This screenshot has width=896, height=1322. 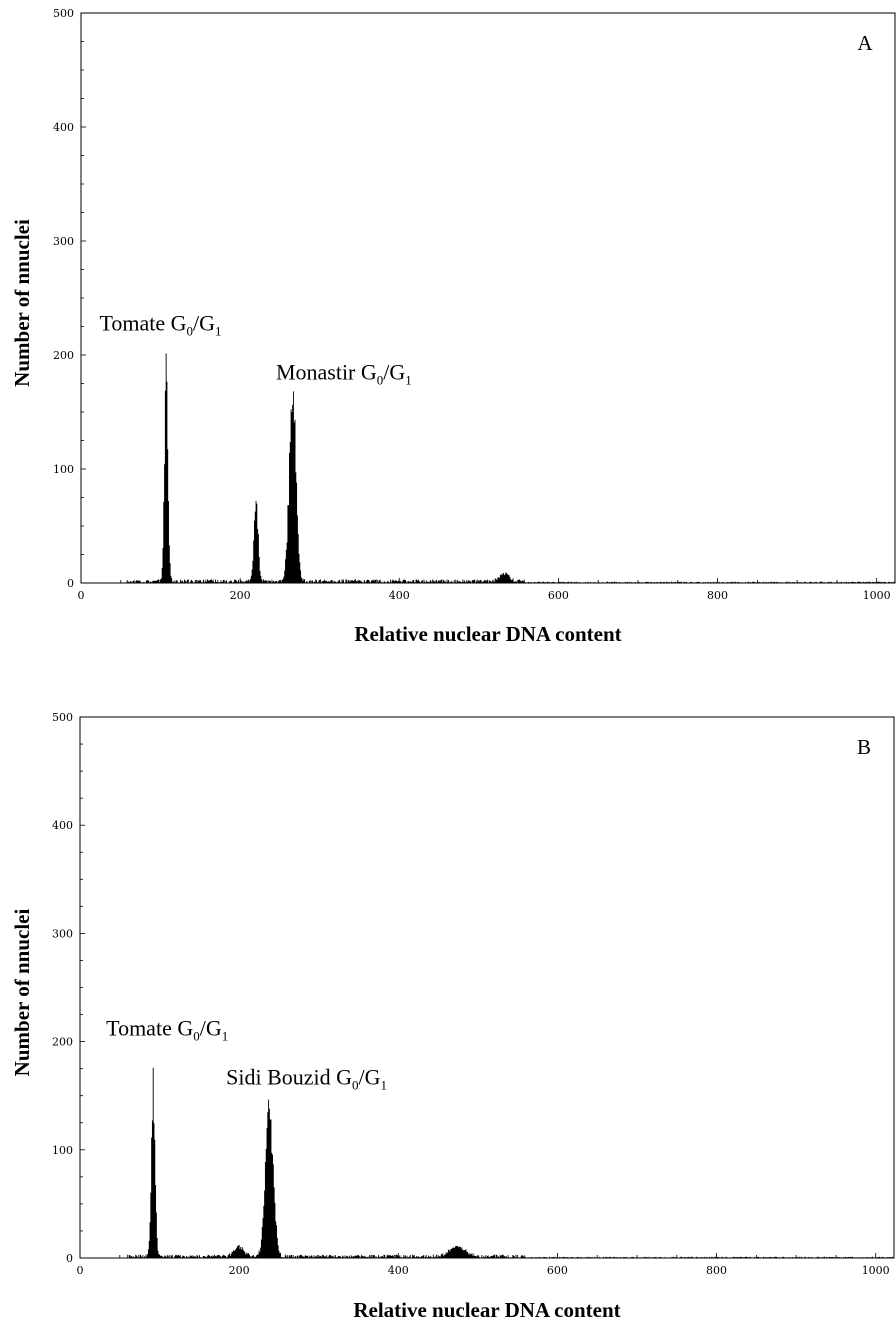 I want to click on peak-annotation: Sidi Bouzid G0/G1, so click(x=306, y=1078).